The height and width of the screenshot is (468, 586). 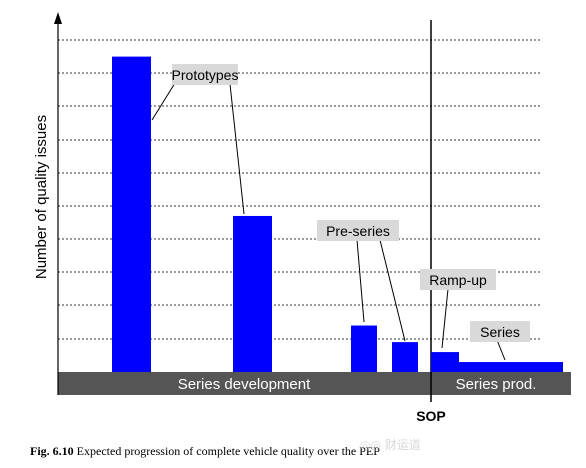 What do you see at coordinates (244, 384) in the screenshot?
I see `phase-series-development: Series development` at bounding box center [244, 384].